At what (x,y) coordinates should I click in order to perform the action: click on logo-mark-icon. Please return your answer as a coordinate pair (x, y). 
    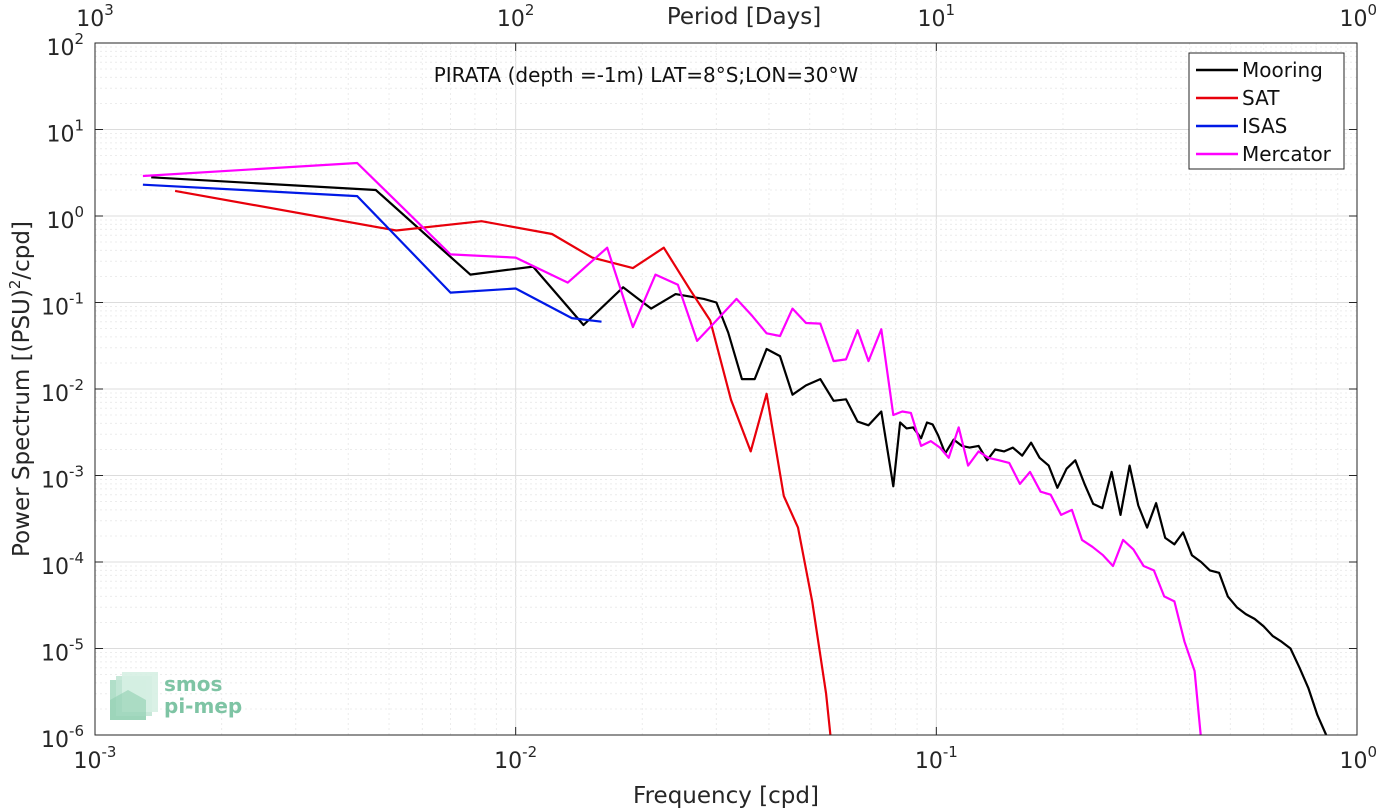
    Looking at the image, I should click on (134, 696).